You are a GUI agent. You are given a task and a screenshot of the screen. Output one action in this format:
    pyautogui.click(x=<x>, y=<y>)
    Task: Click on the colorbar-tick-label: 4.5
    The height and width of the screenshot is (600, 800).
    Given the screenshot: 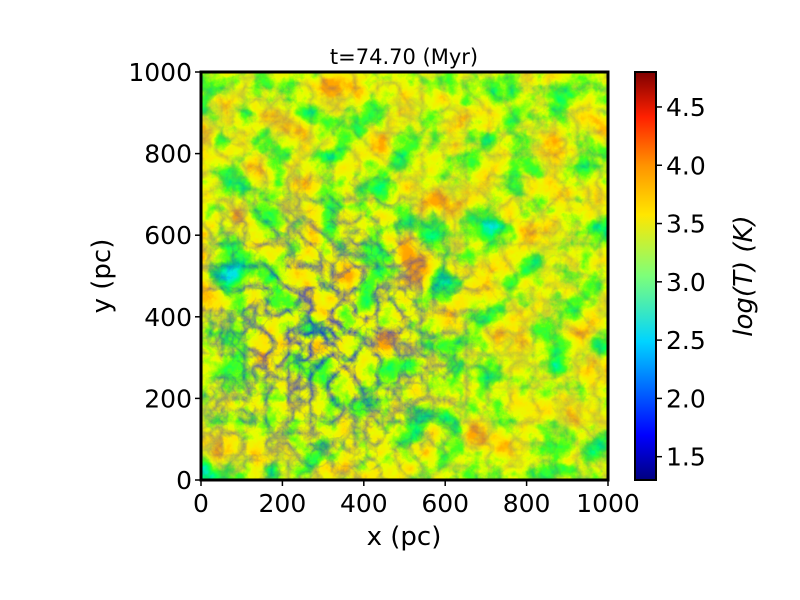 What is the action you would take?
    pyautogui.click(x=686, y=107)
    